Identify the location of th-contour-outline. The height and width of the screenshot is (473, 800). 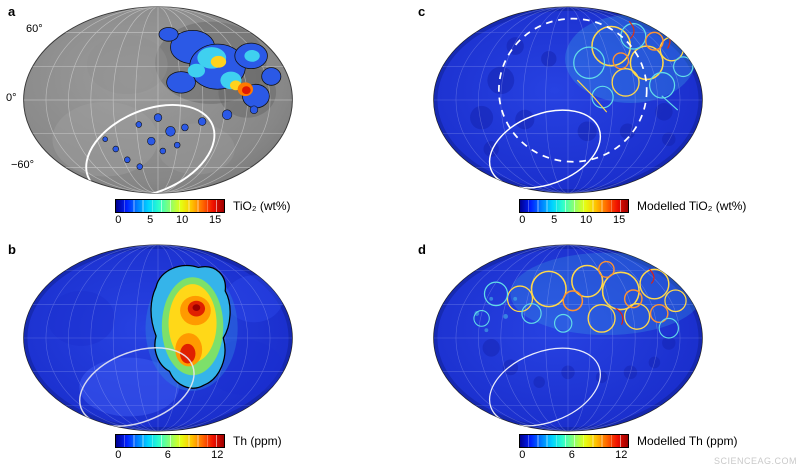
(190, 326).